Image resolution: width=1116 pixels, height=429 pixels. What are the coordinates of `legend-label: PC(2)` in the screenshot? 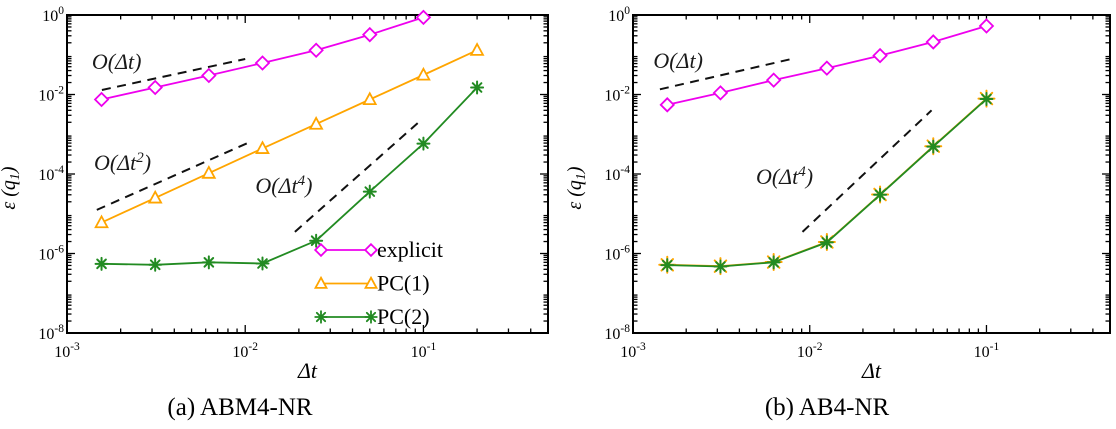 It's located at (403, 316).